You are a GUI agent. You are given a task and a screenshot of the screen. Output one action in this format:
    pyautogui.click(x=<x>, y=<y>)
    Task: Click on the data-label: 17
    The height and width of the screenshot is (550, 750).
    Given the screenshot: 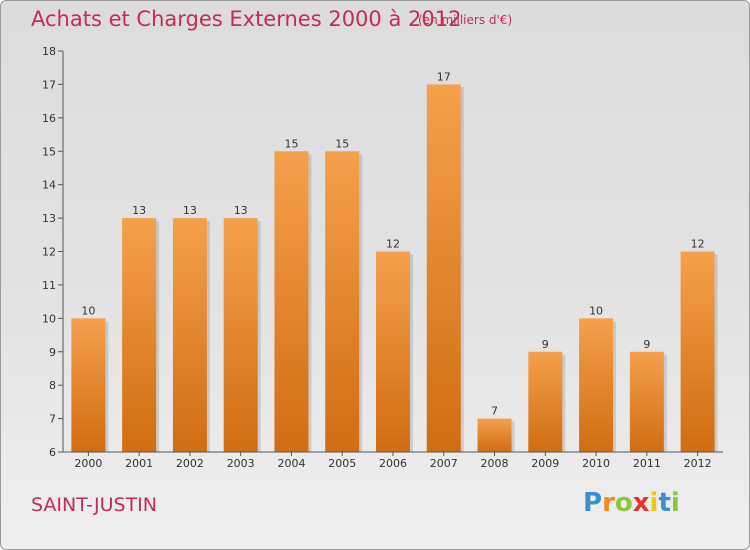 What is the action you would take?
    pyautogui.click(x=444, y=76)
    